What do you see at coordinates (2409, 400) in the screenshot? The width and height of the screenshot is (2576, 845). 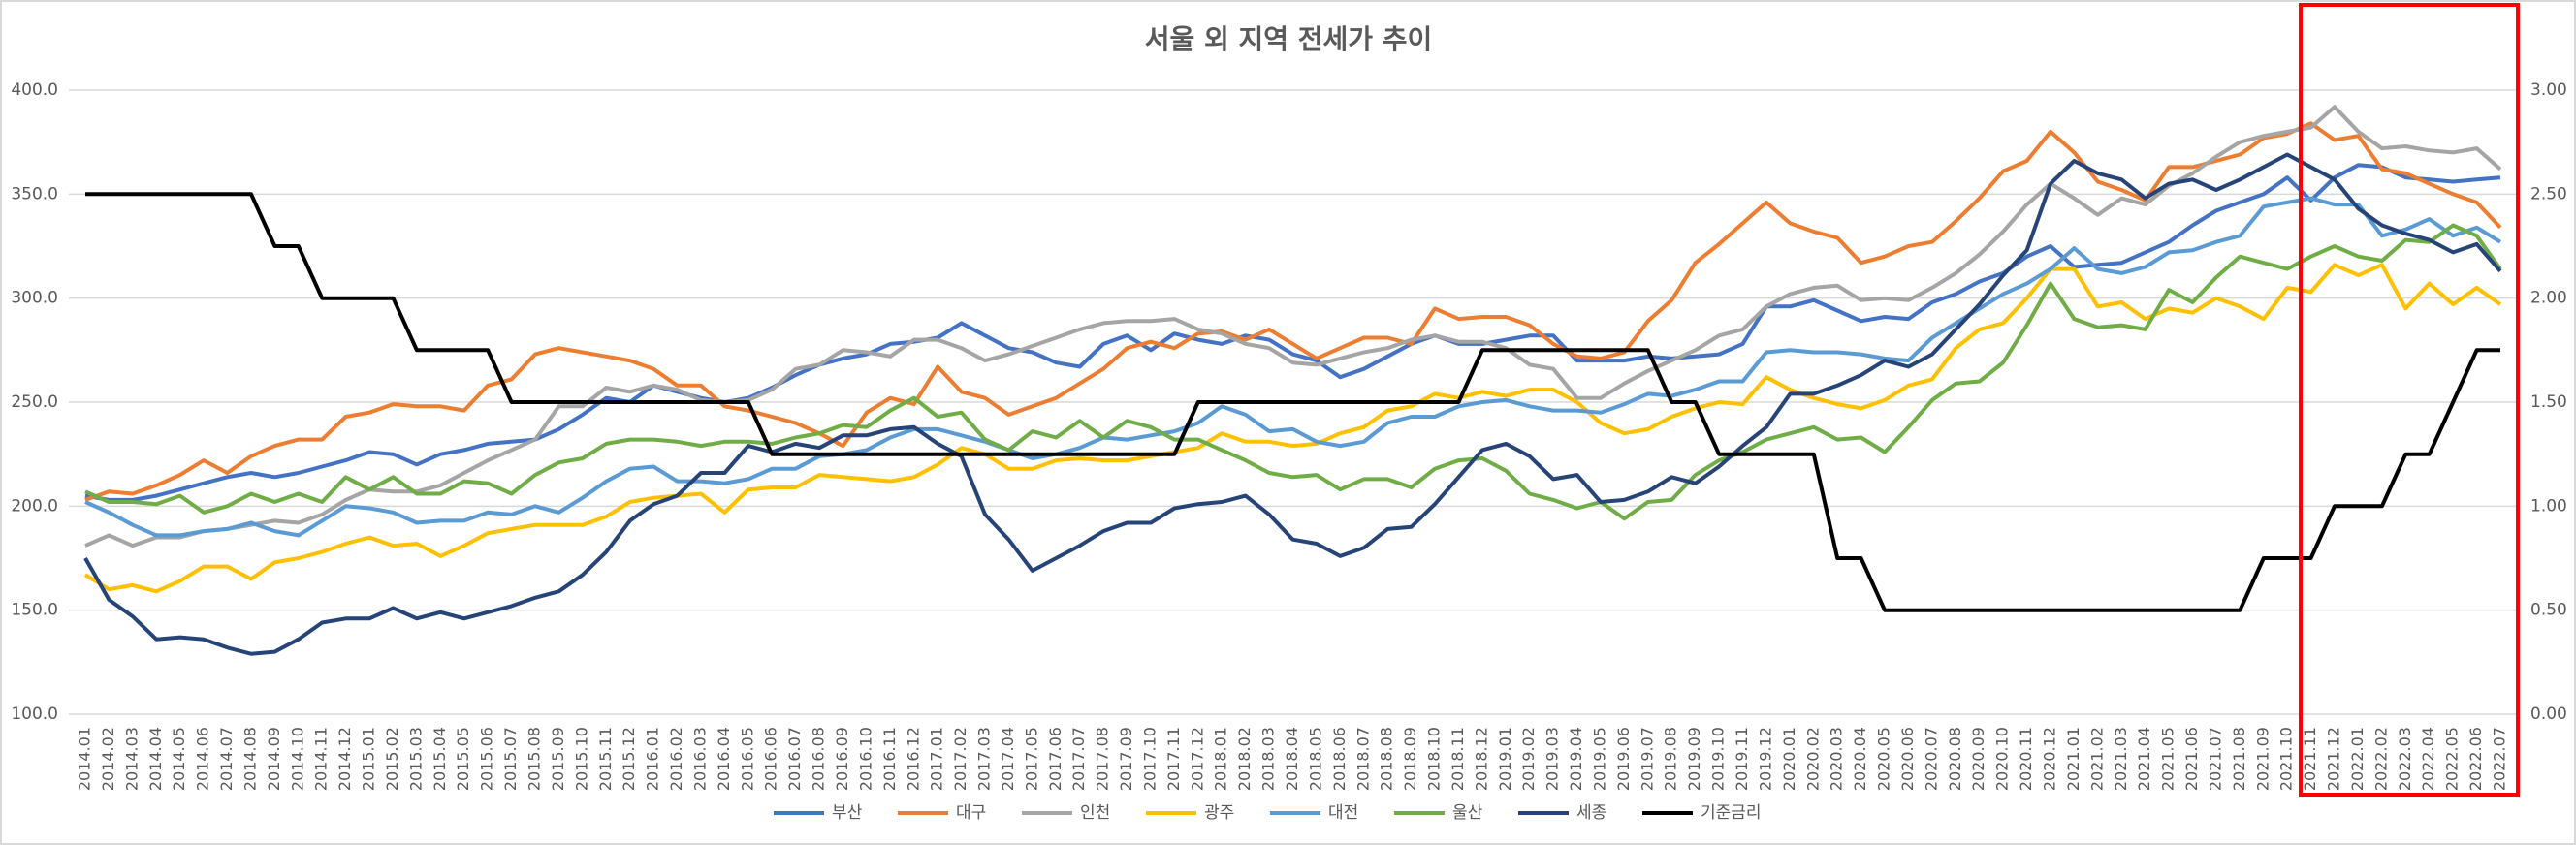 I see `highlight-box` at bounding box center [2409, 400].